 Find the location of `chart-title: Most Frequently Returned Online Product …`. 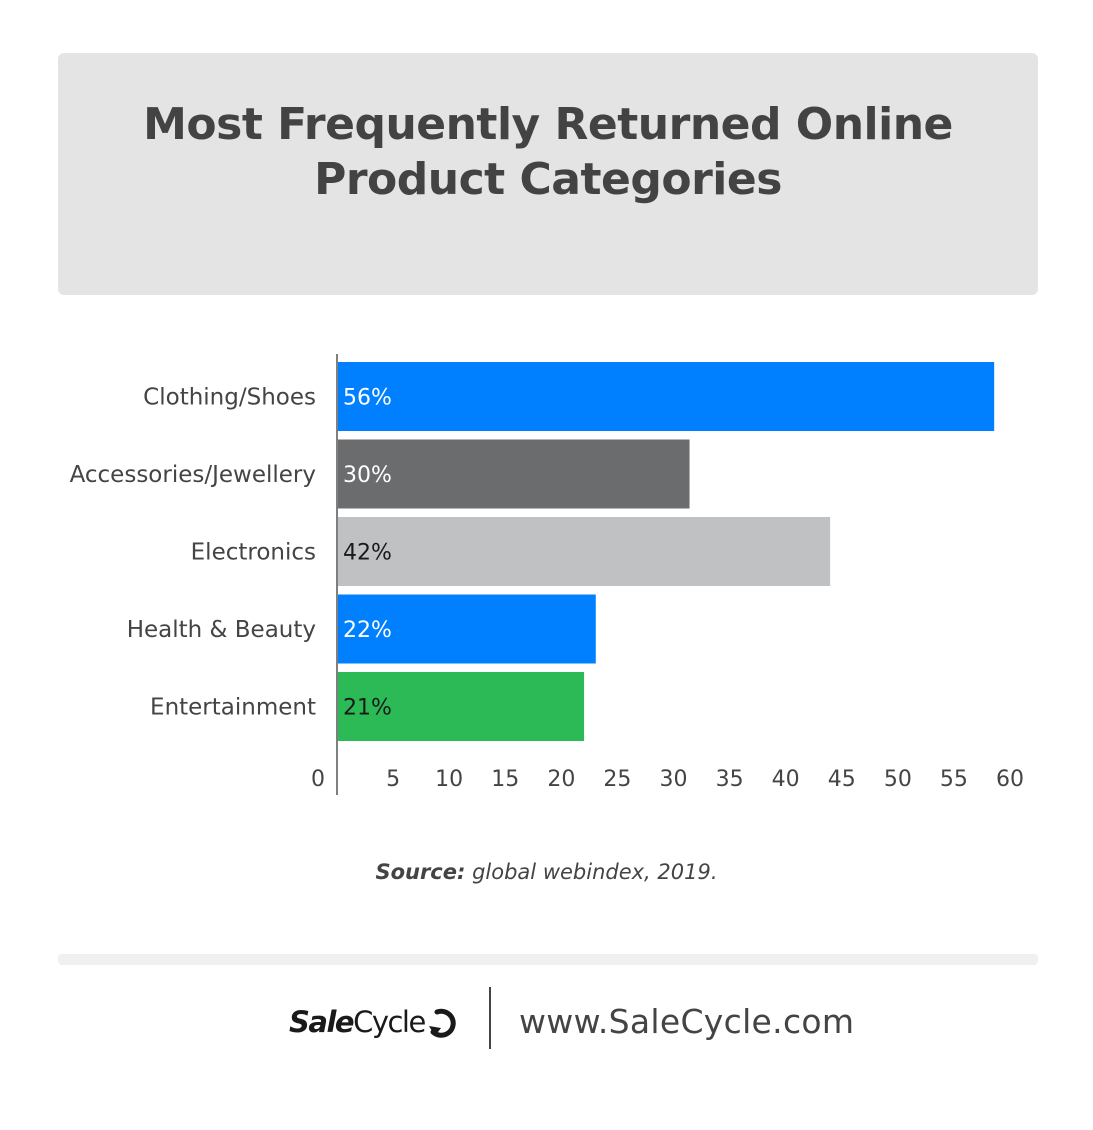

chart-title: Most Frequently Returned Online Product … is located at coordinates (548, 152).